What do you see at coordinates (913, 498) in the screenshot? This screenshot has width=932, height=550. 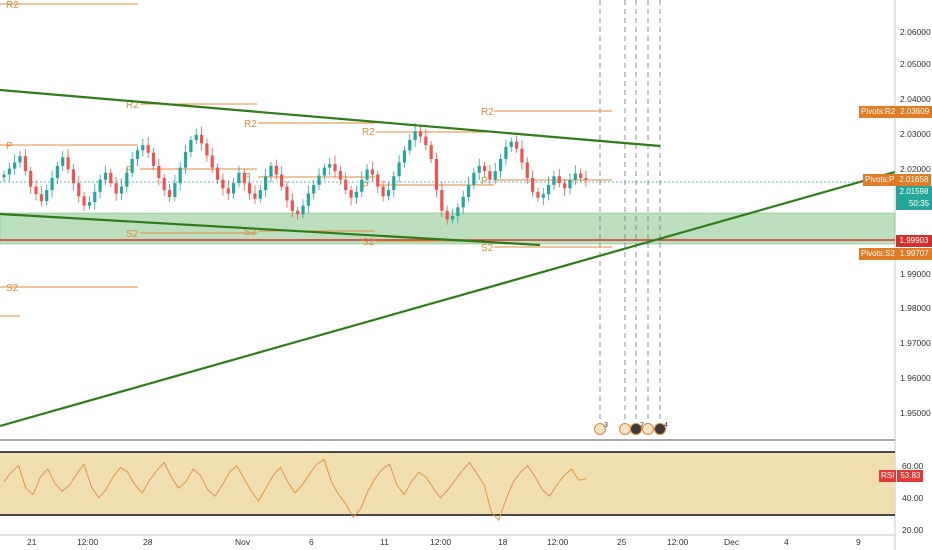 I see `rsi-tick: 40.00` at bounding box center [913, 498].